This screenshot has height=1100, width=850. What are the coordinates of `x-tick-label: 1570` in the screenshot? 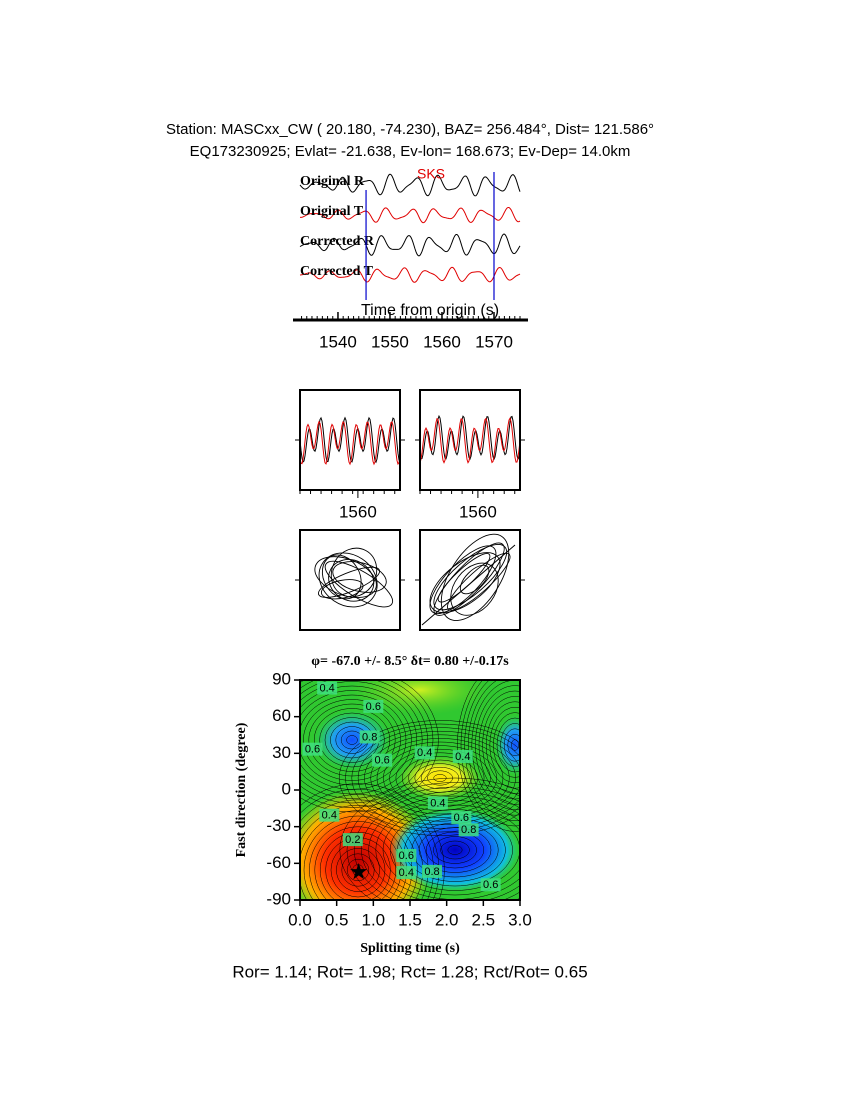 It's located at (494, 341).